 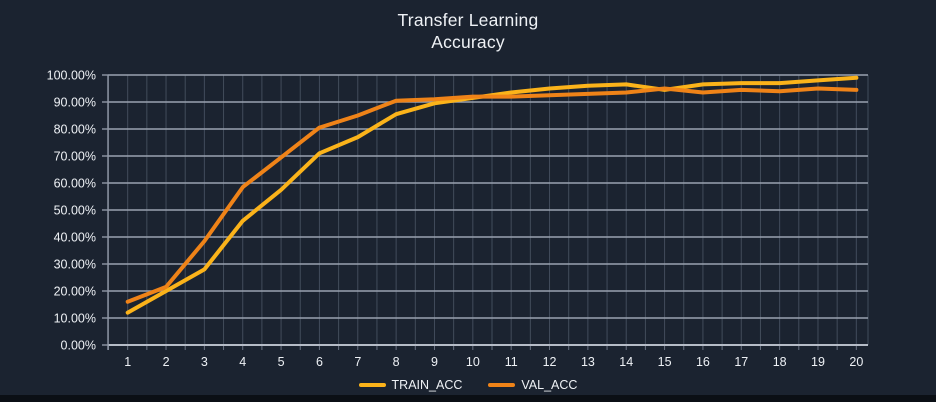 I want to click on y-tick-label: 70.00%, so click(x=75, y=157).